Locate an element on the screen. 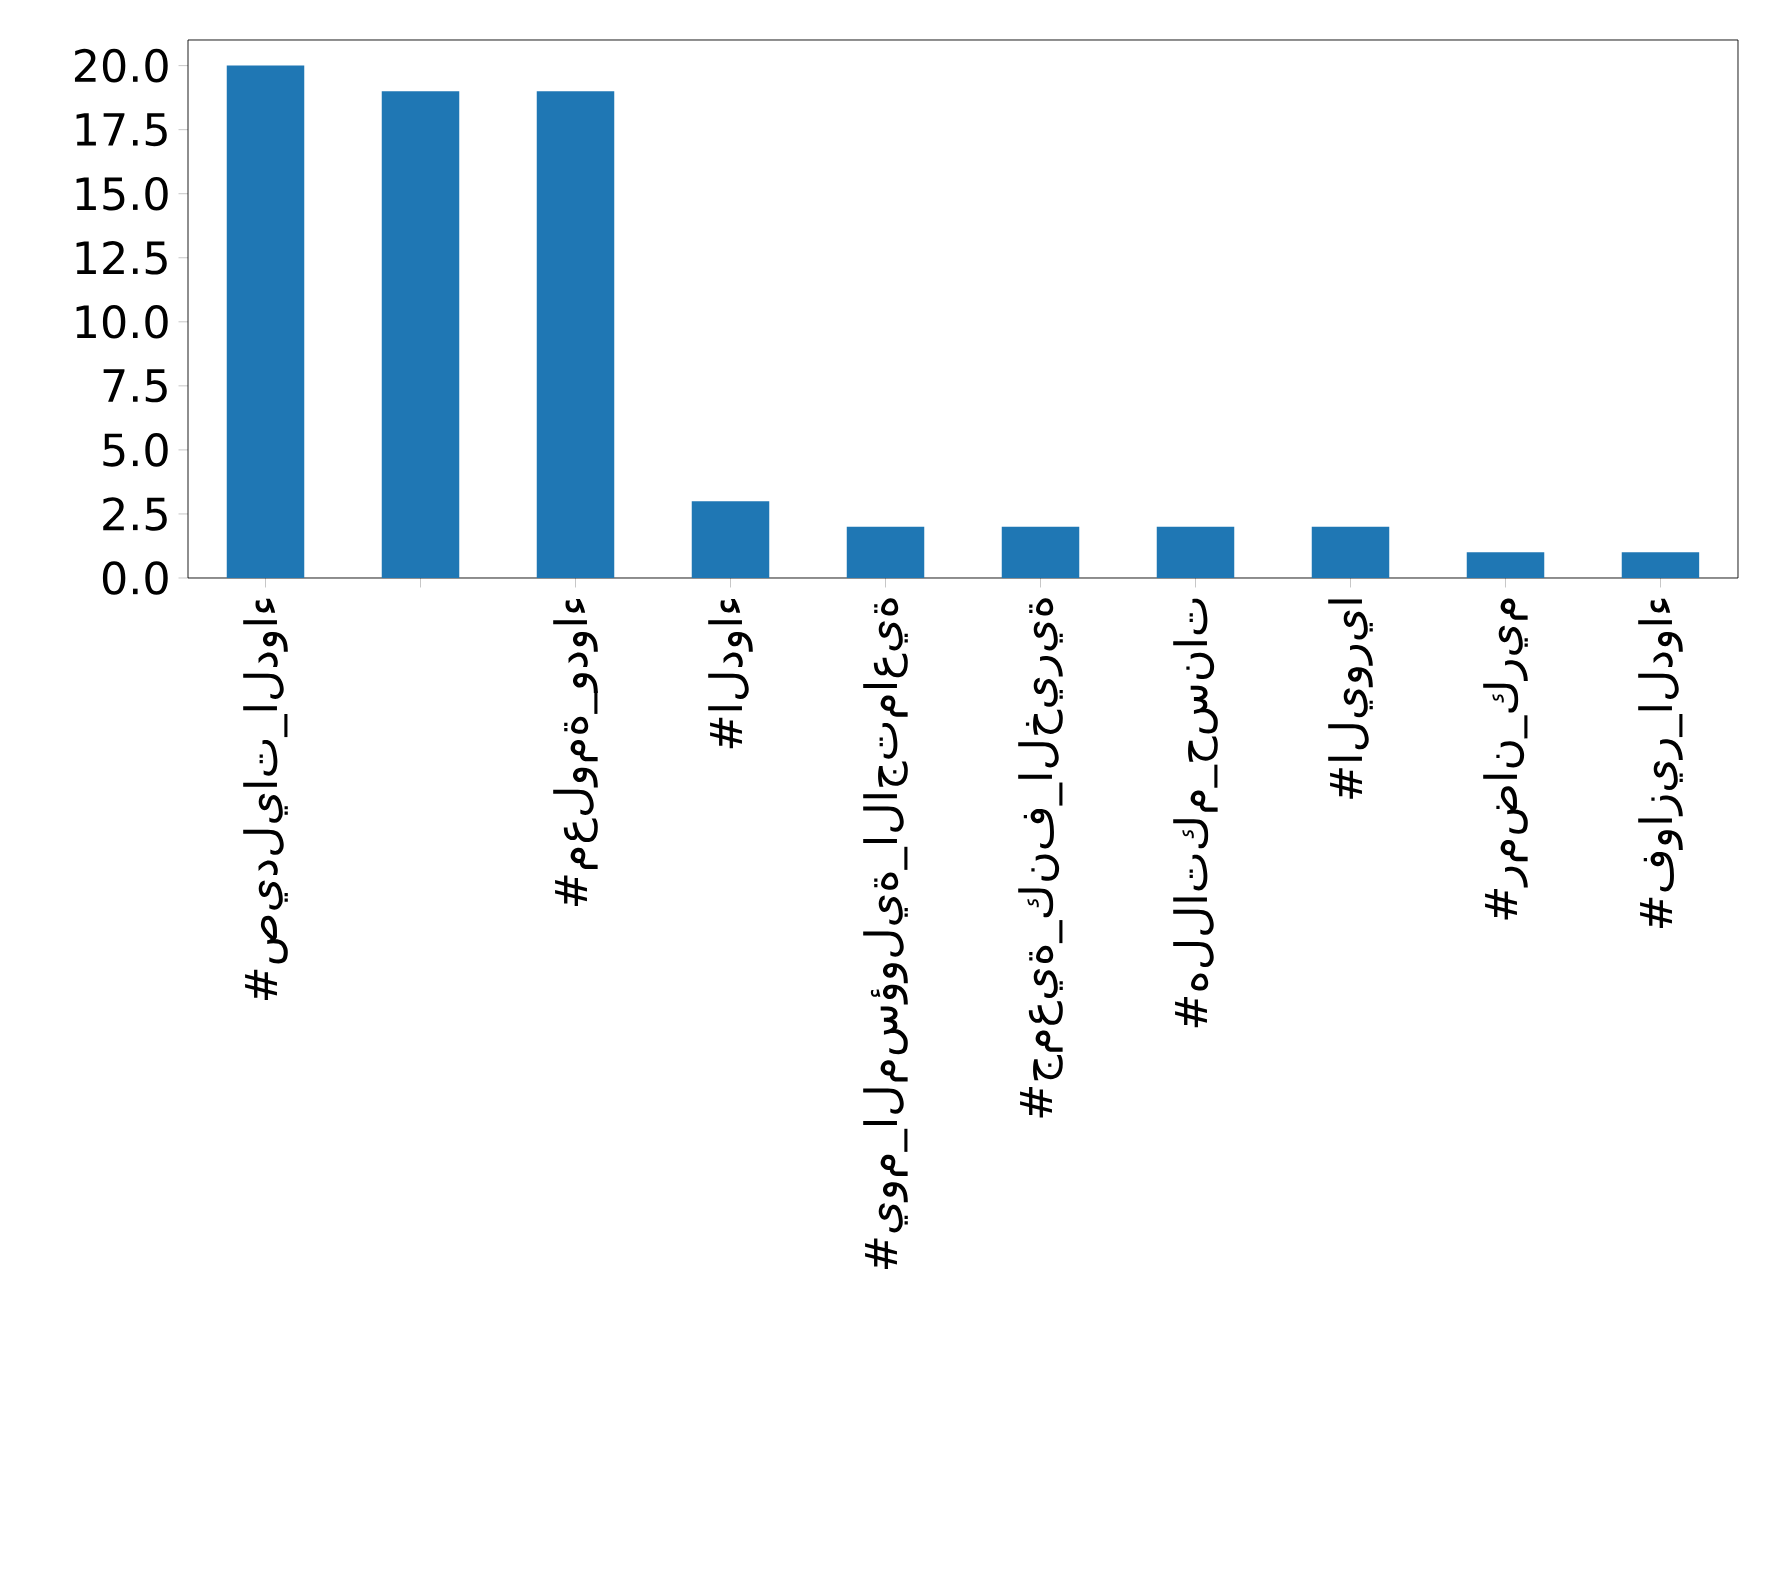 The width and height of the screenshot is (1778, 1581). x-tick-label: #فوازير_الدواء is located at coordinates (1660, 763).